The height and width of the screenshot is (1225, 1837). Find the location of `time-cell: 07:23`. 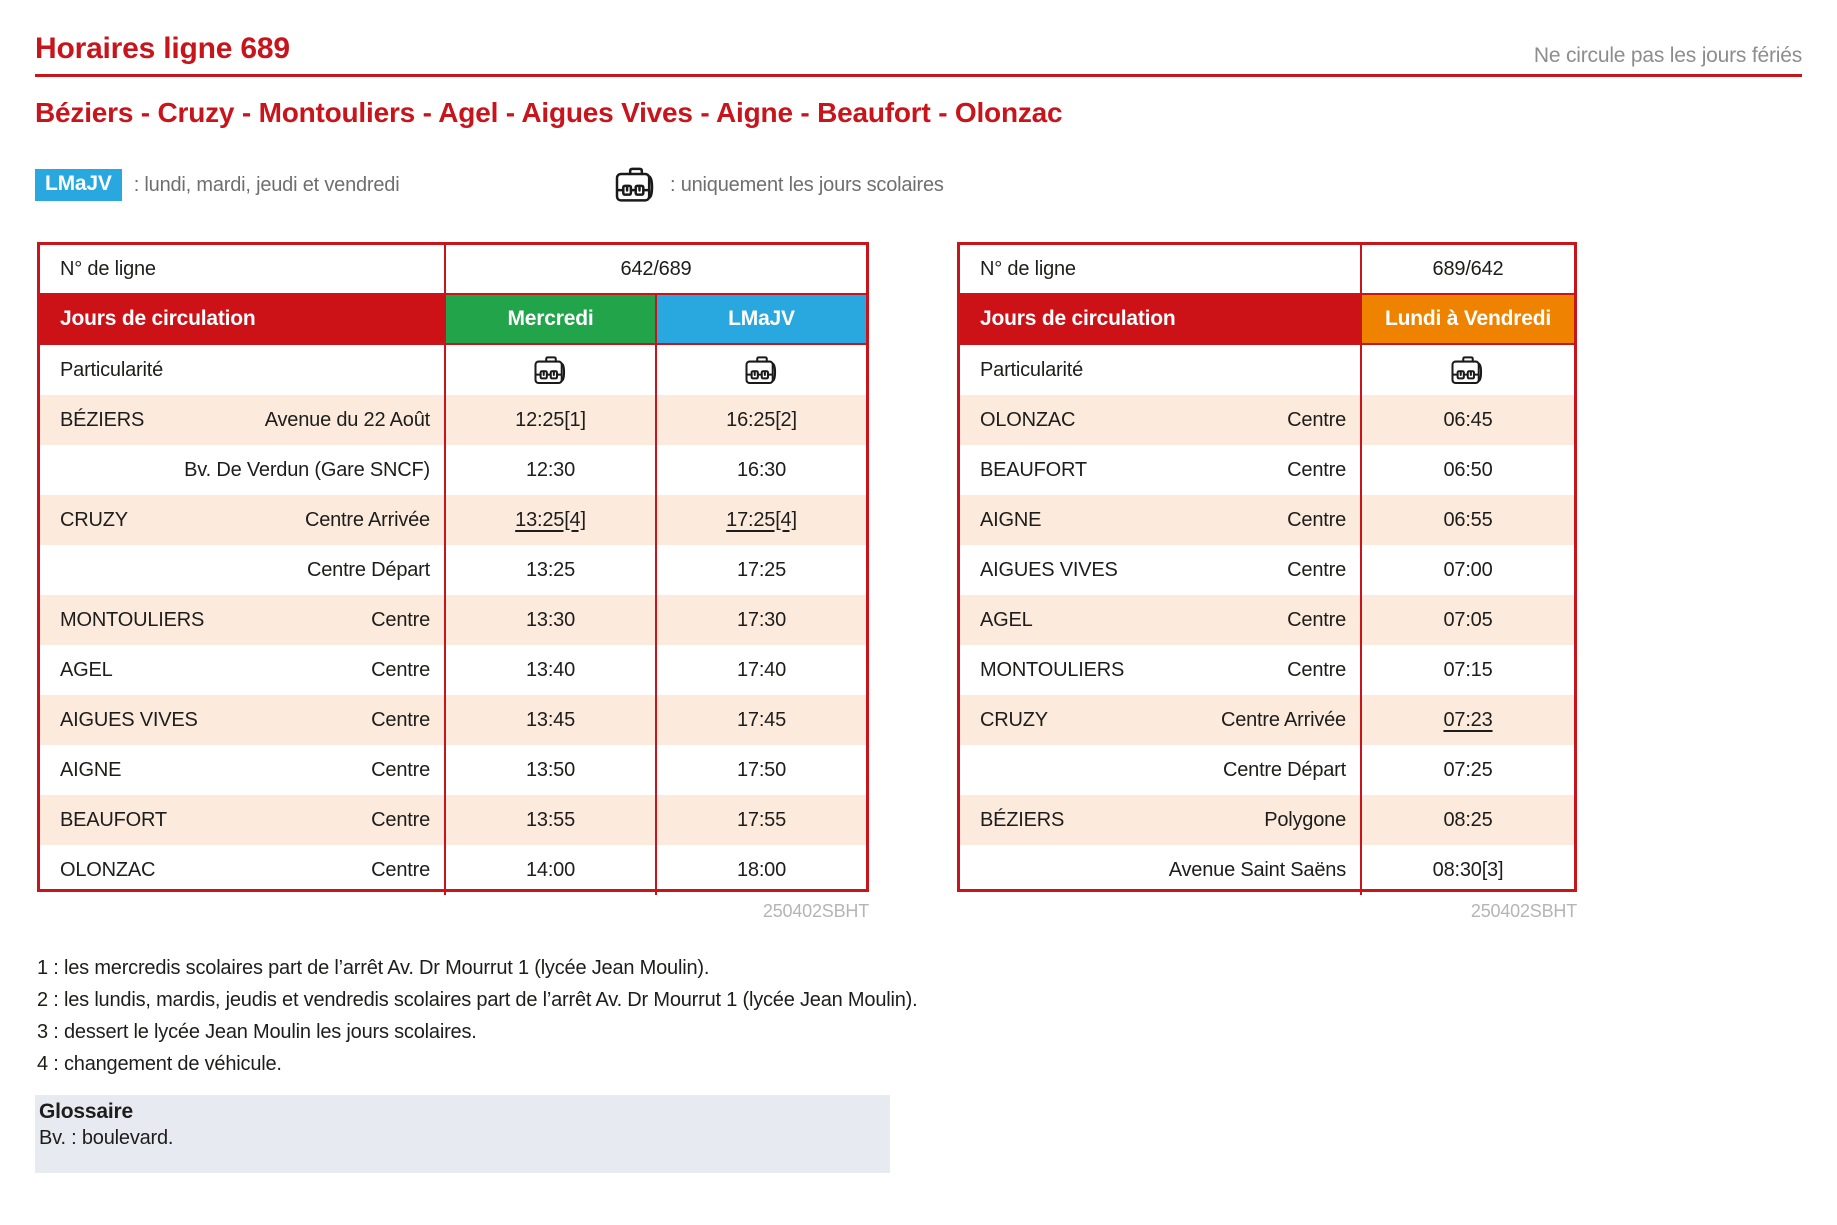

time-cell: 07:23 is located at coordinates (1467, 720).